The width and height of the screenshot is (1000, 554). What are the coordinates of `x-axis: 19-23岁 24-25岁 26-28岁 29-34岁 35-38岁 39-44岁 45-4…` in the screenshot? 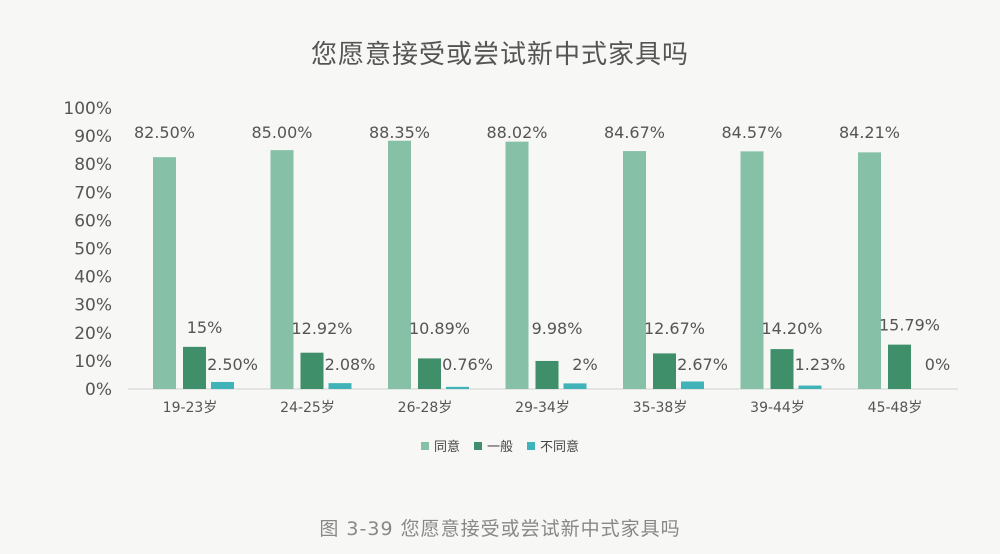 It's located at (543, 408).